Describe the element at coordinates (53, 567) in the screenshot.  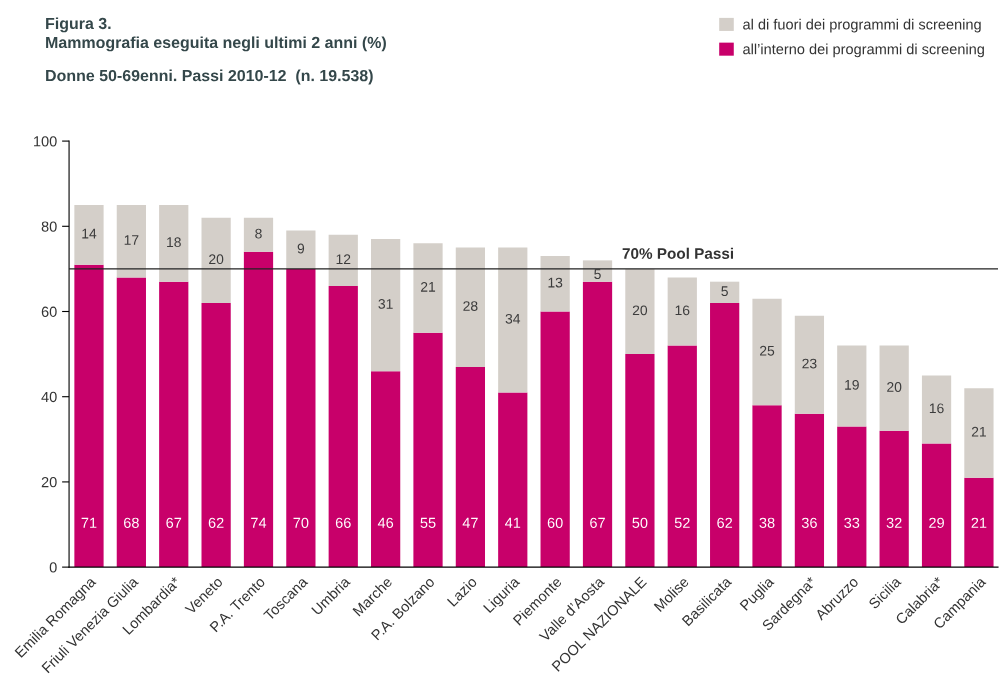
I see `y-tick-label: 0` at that location.